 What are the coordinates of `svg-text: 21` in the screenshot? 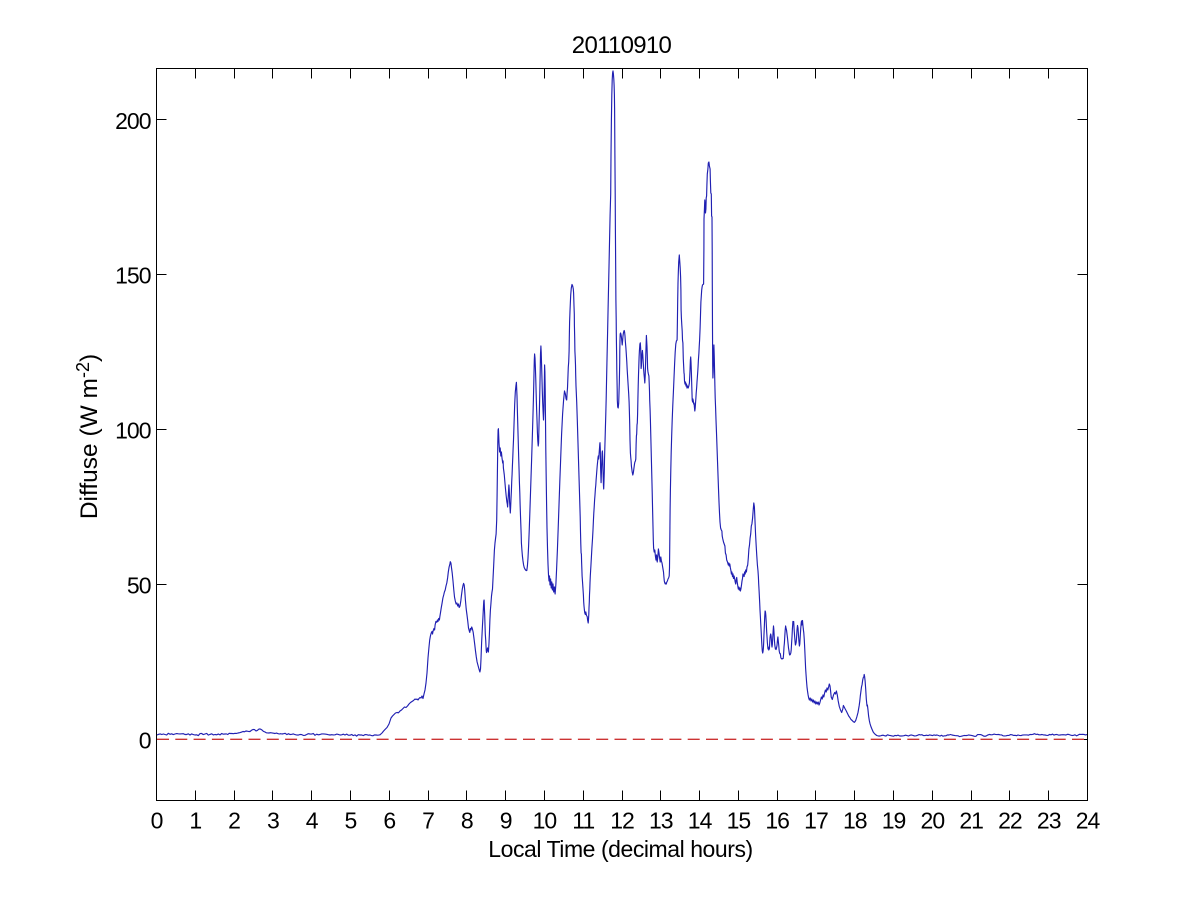 It's located at (971, 821).